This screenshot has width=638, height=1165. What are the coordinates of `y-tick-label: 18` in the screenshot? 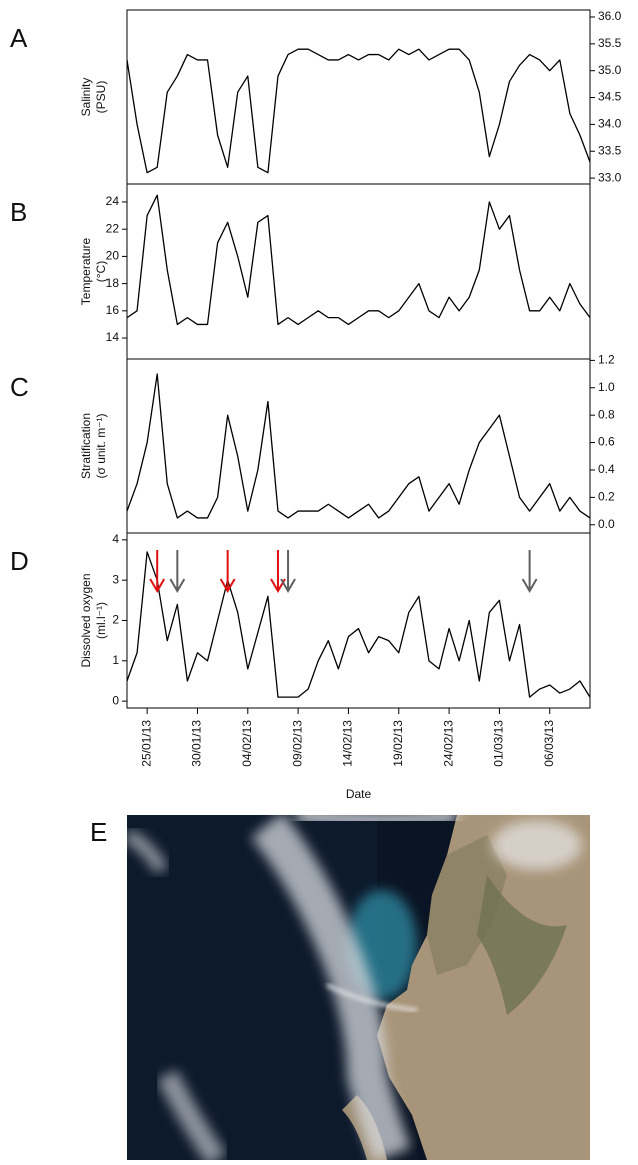 It's located at (113, 283).